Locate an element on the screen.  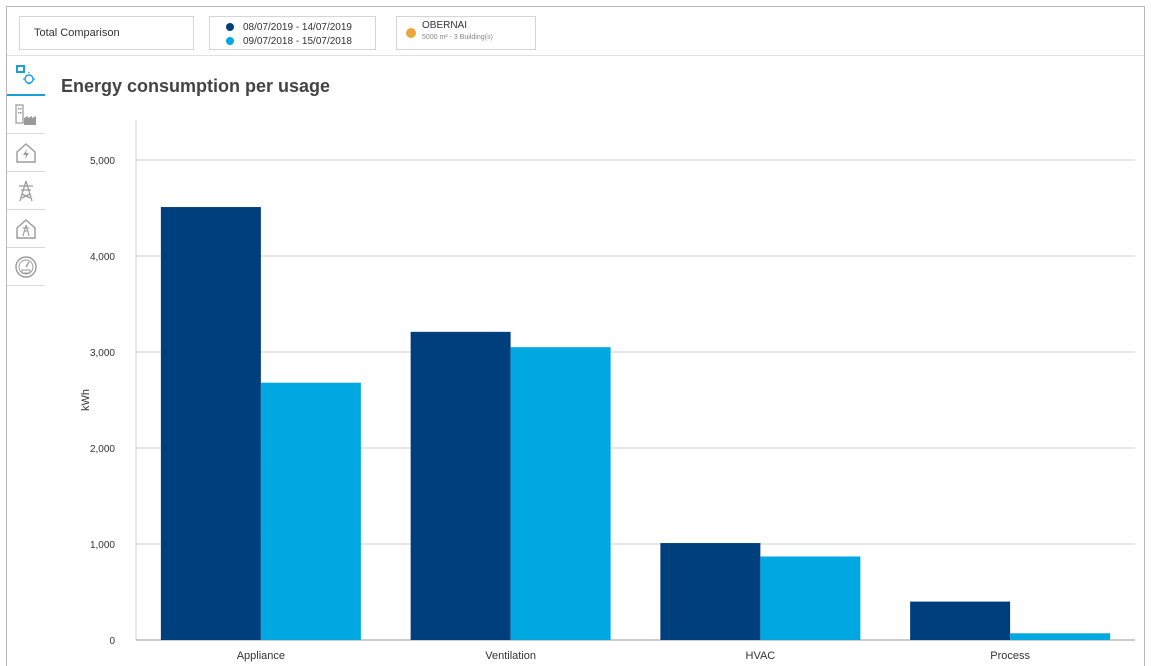
usage-bulb-icon is located at coordinates (25, 75).